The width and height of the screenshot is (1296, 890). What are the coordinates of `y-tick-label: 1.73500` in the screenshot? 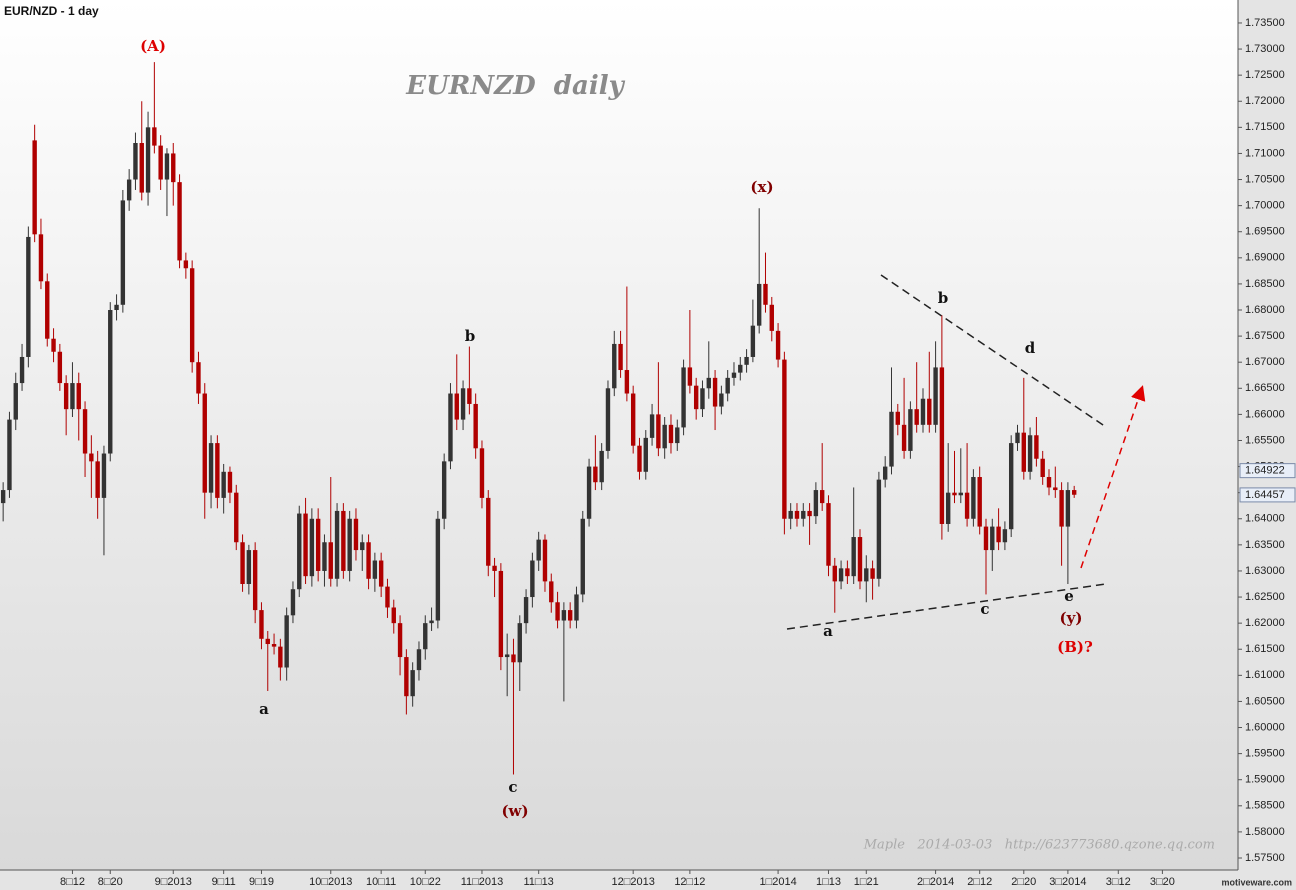 It's located at (1265, 23).